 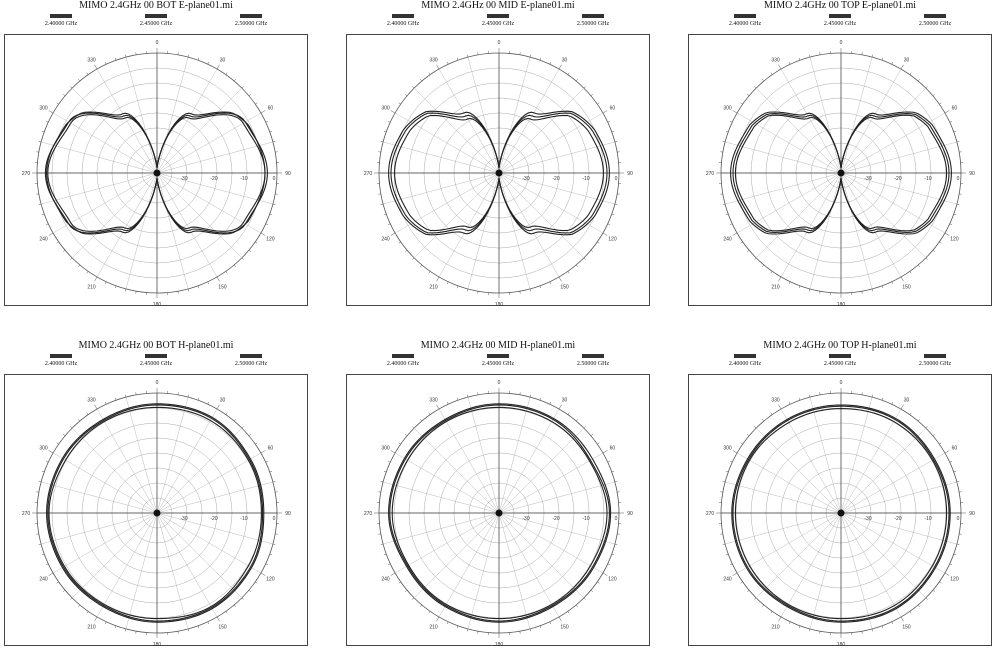 What do you see at coordinates (156, 5) in the screenshot?
I see `chart-title: MIMO 2.4GHz 00 BOT E-plane01.mi` at bounding box center [156, 5].